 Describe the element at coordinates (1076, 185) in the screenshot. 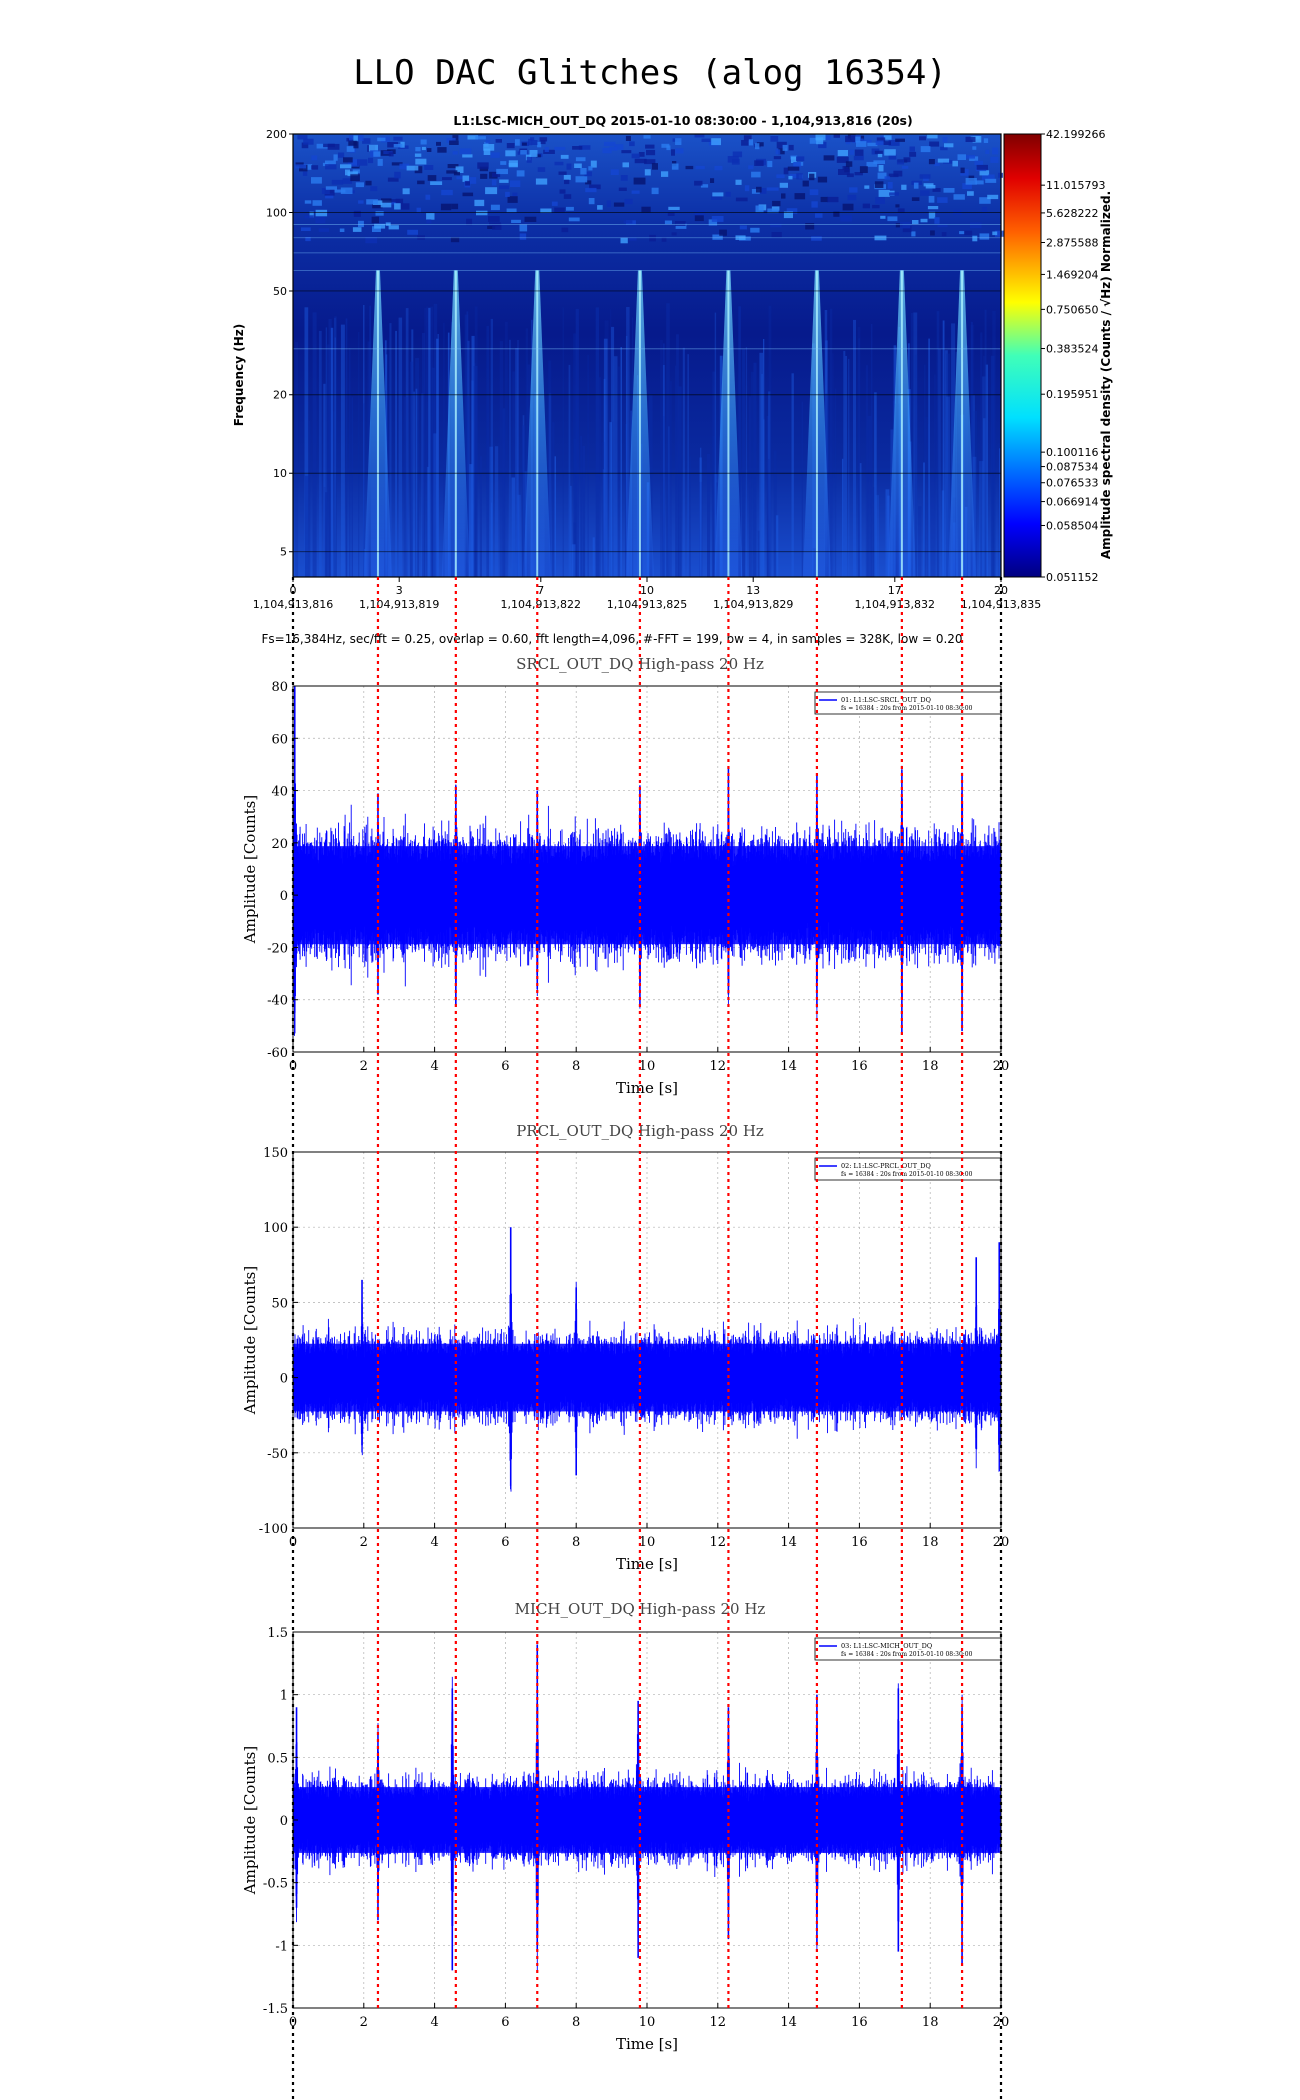

I see `colorbar-tick-label: 11.015793` at that location.